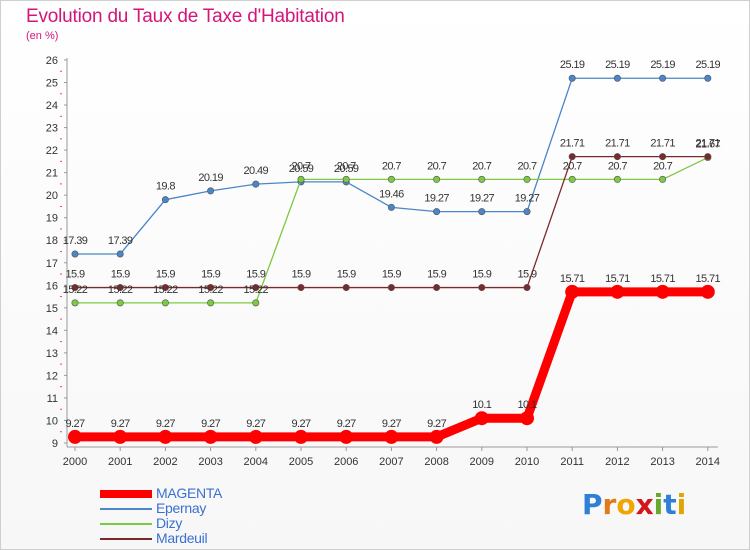 The width and height of the screenshot is (750, 550). Describe the element at coordinates (52, 421) in the screenshot. I see `y-tick-label: 10` at that location.